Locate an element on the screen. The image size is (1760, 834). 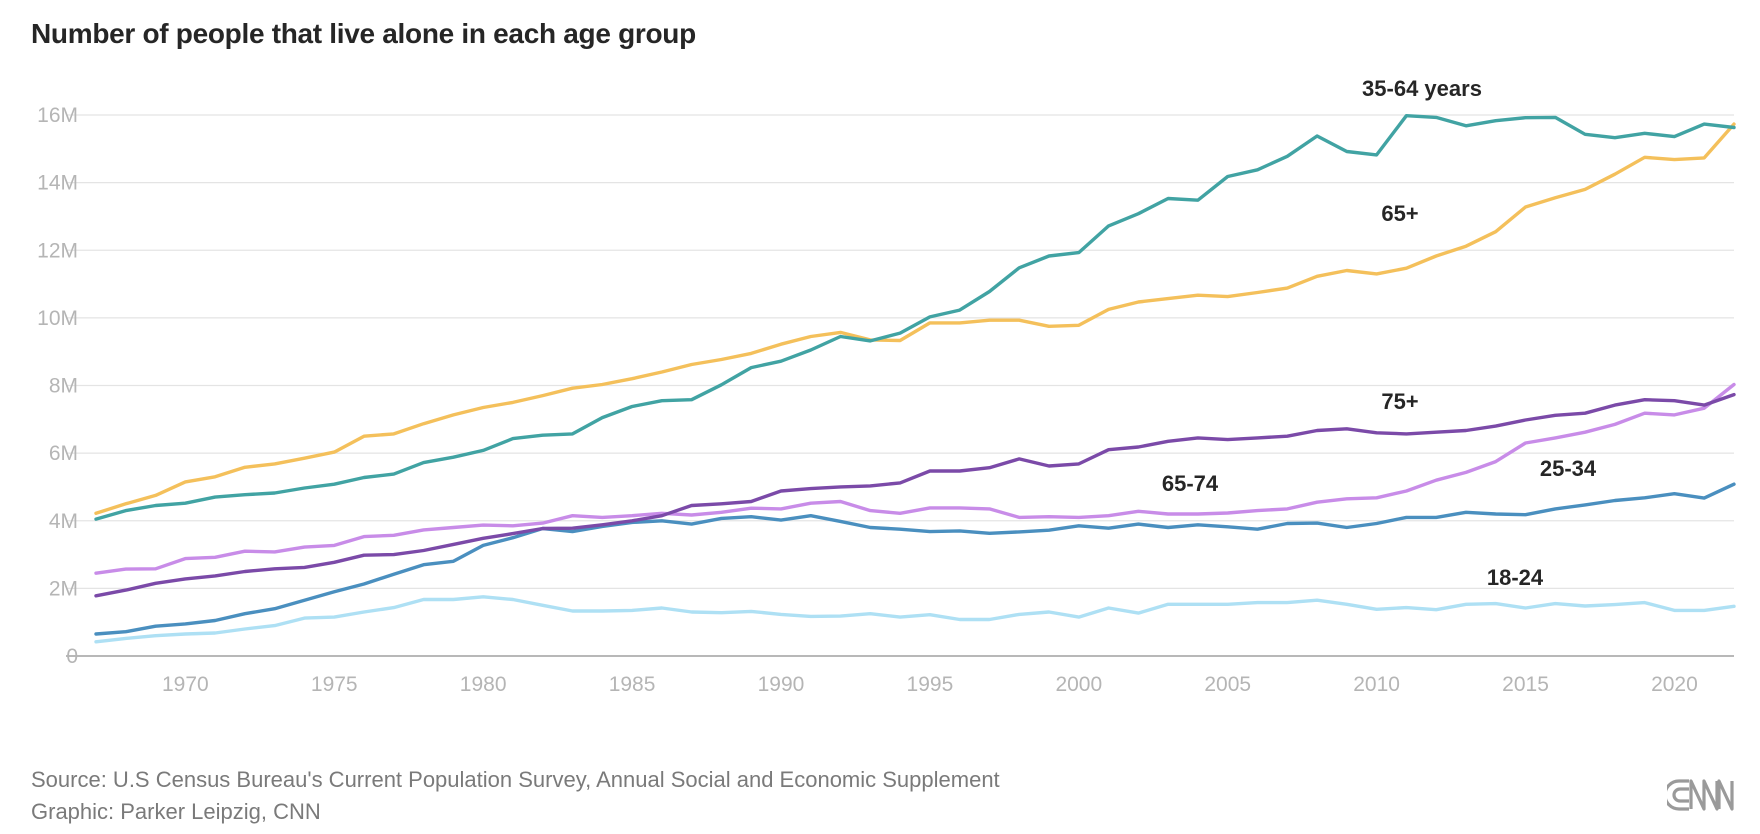
y-axis-ticks: 0 2M 4M 6M 8M 10M 12M 14M 16M is located at coordinates (57, 386).